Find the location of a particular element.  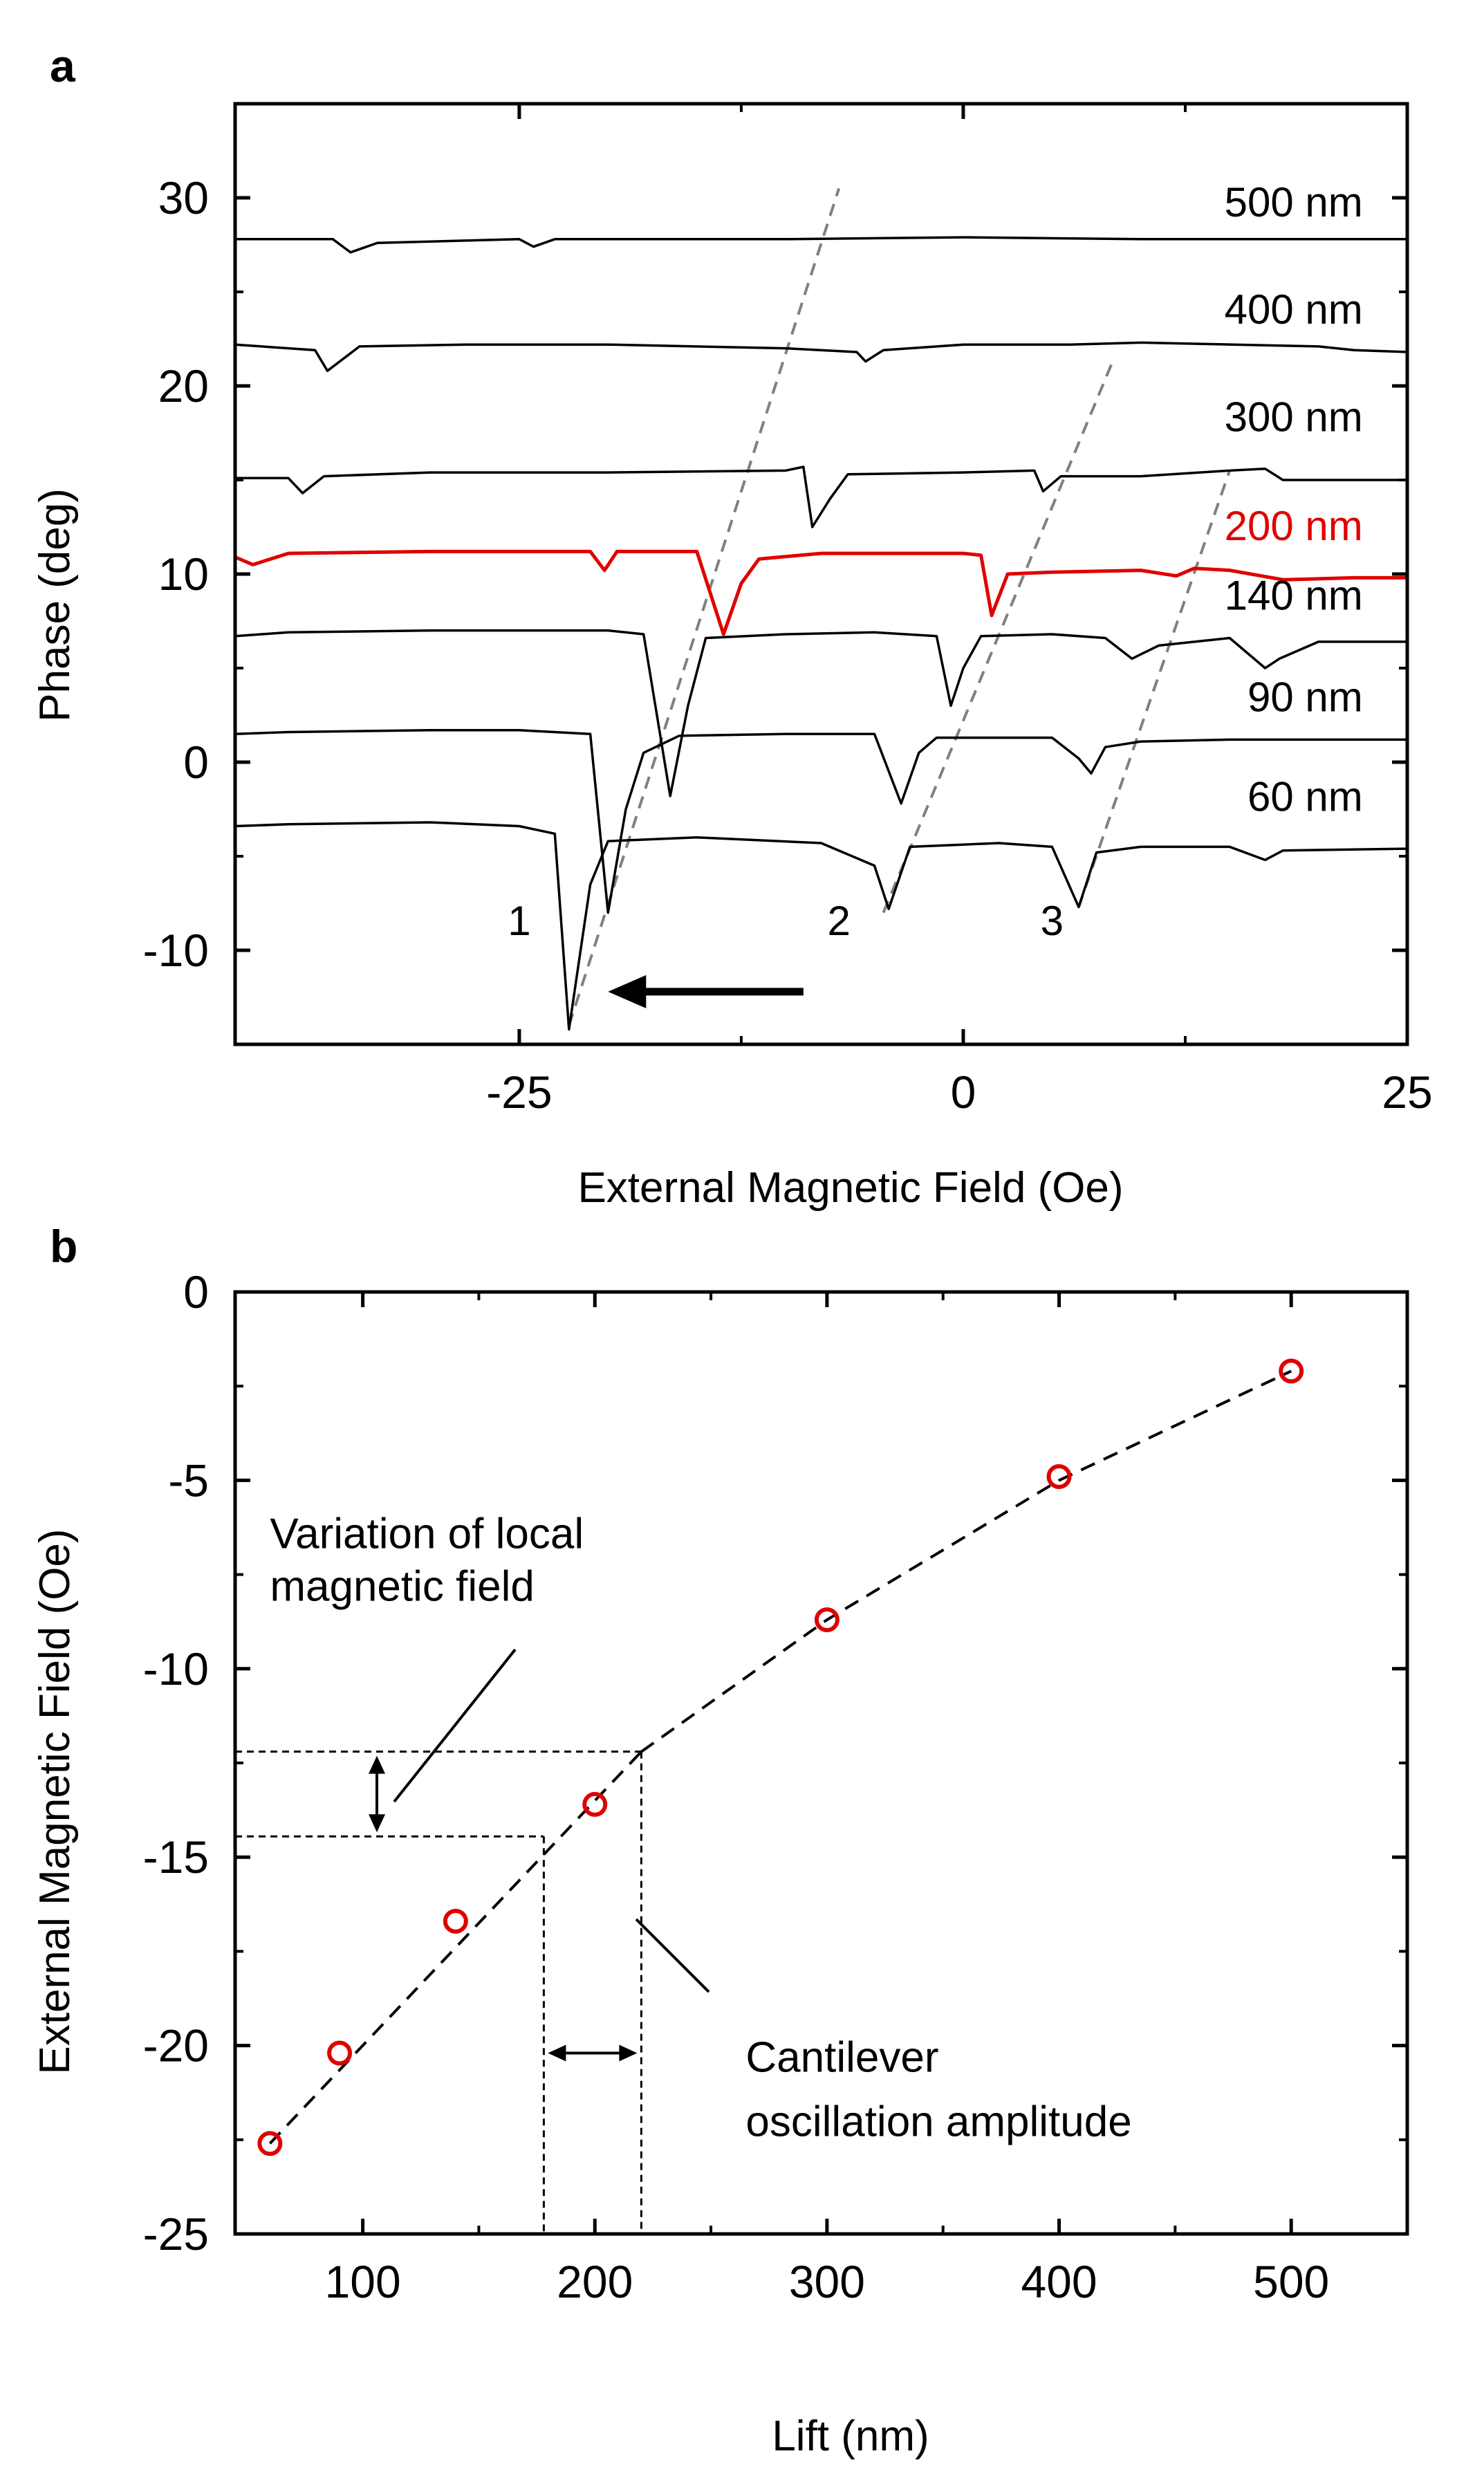

panel-a-x-tick-label: -25 is located at coordinates (519, 1092).